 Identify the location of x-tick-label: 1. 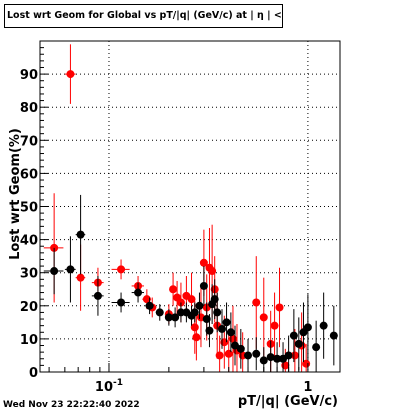
(307, 387).